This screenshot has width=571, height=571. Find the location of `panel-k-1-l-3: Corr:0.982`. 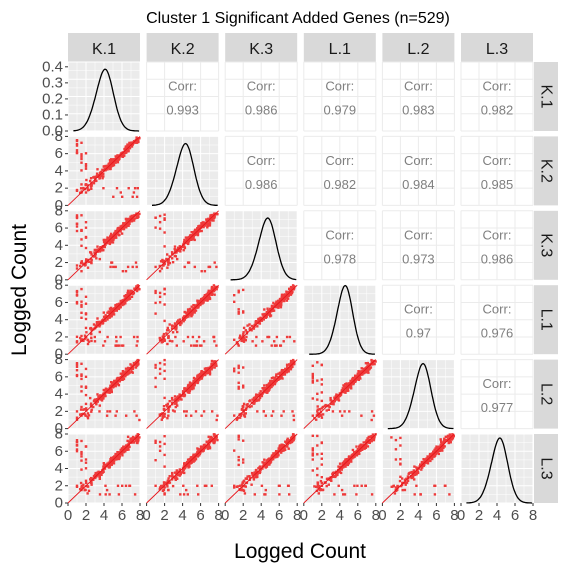

panel-k-1-l-3: Corr:0.982 is located at coordinates (497, 96).